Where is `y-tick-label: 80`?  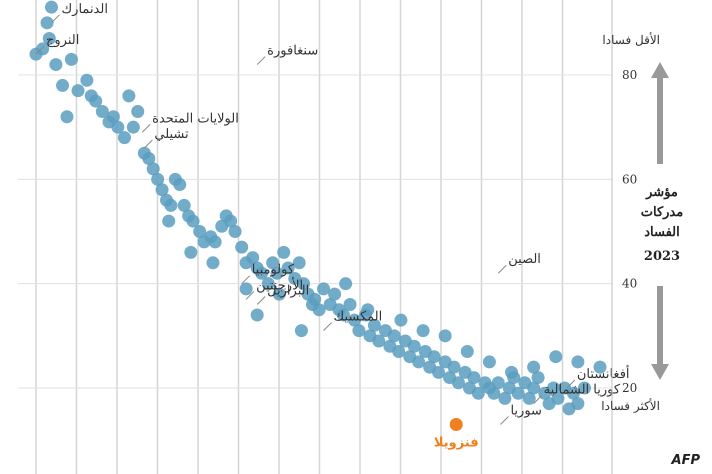
y-tick-label: 80 is located at coordinates (629, 75).